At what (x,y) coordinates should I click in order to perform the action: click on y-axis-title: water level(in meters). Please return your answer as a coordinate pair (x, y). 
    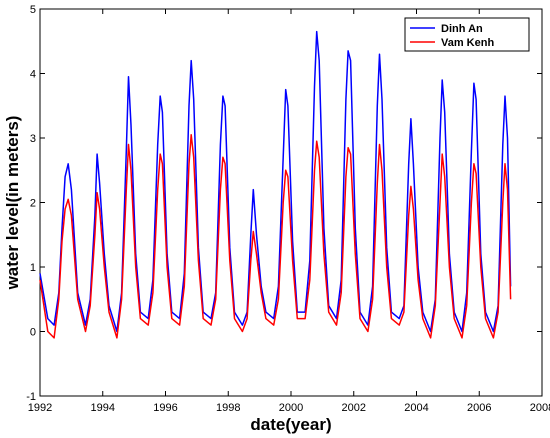
    Looking at the image, I should click on (12, 203).